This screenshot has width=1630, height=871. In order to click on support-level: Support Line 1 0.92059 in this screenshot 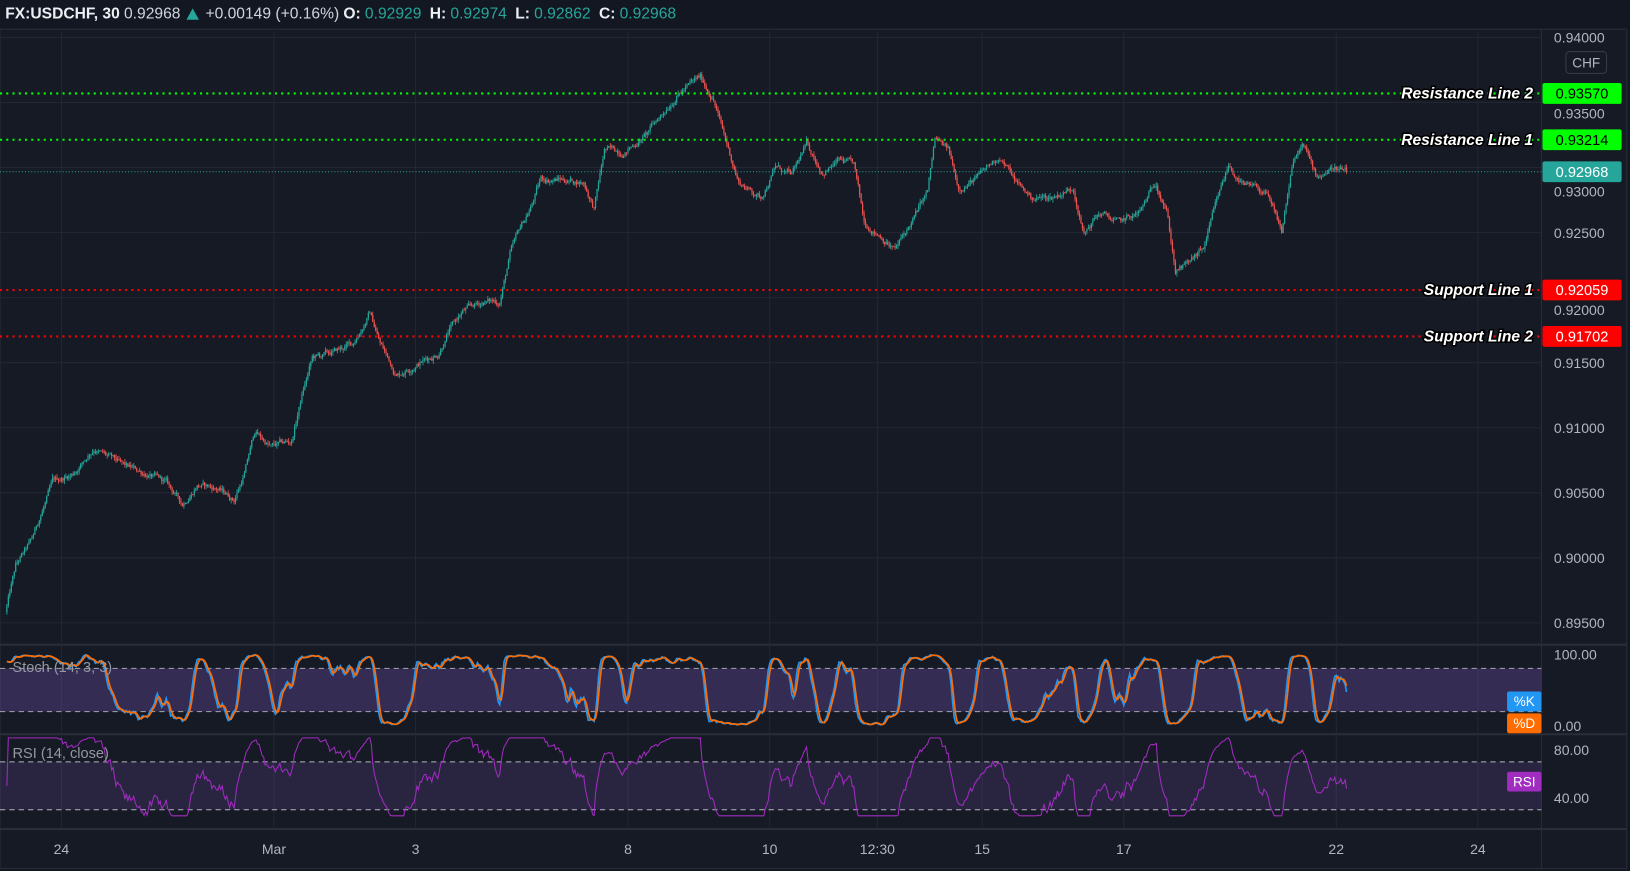, I will do `click(811, 290)`.